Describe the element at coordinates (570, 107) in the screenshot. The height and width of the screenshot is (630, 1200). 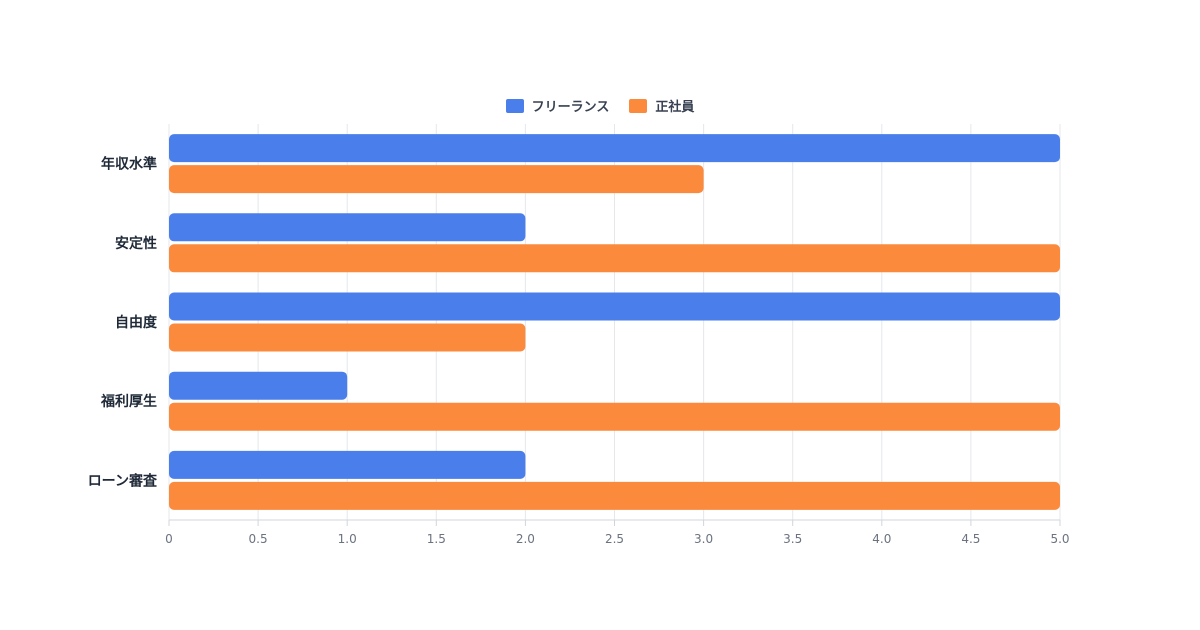
I see `legend-label-series-0: フリーランス` at that location.